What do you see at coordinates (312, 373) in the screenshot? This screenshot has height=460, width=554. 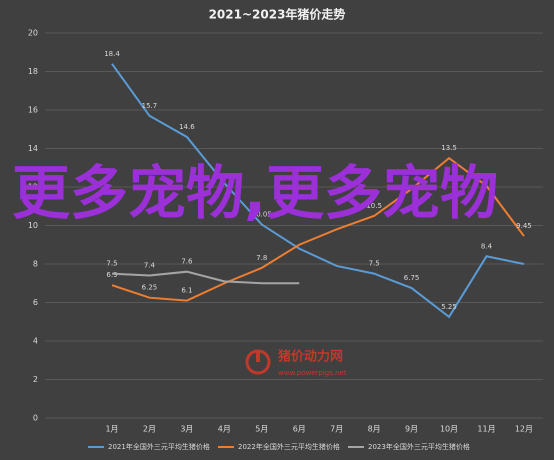 I see `logo-url: www.powerpigs.net` at bounding box center [312, 373].